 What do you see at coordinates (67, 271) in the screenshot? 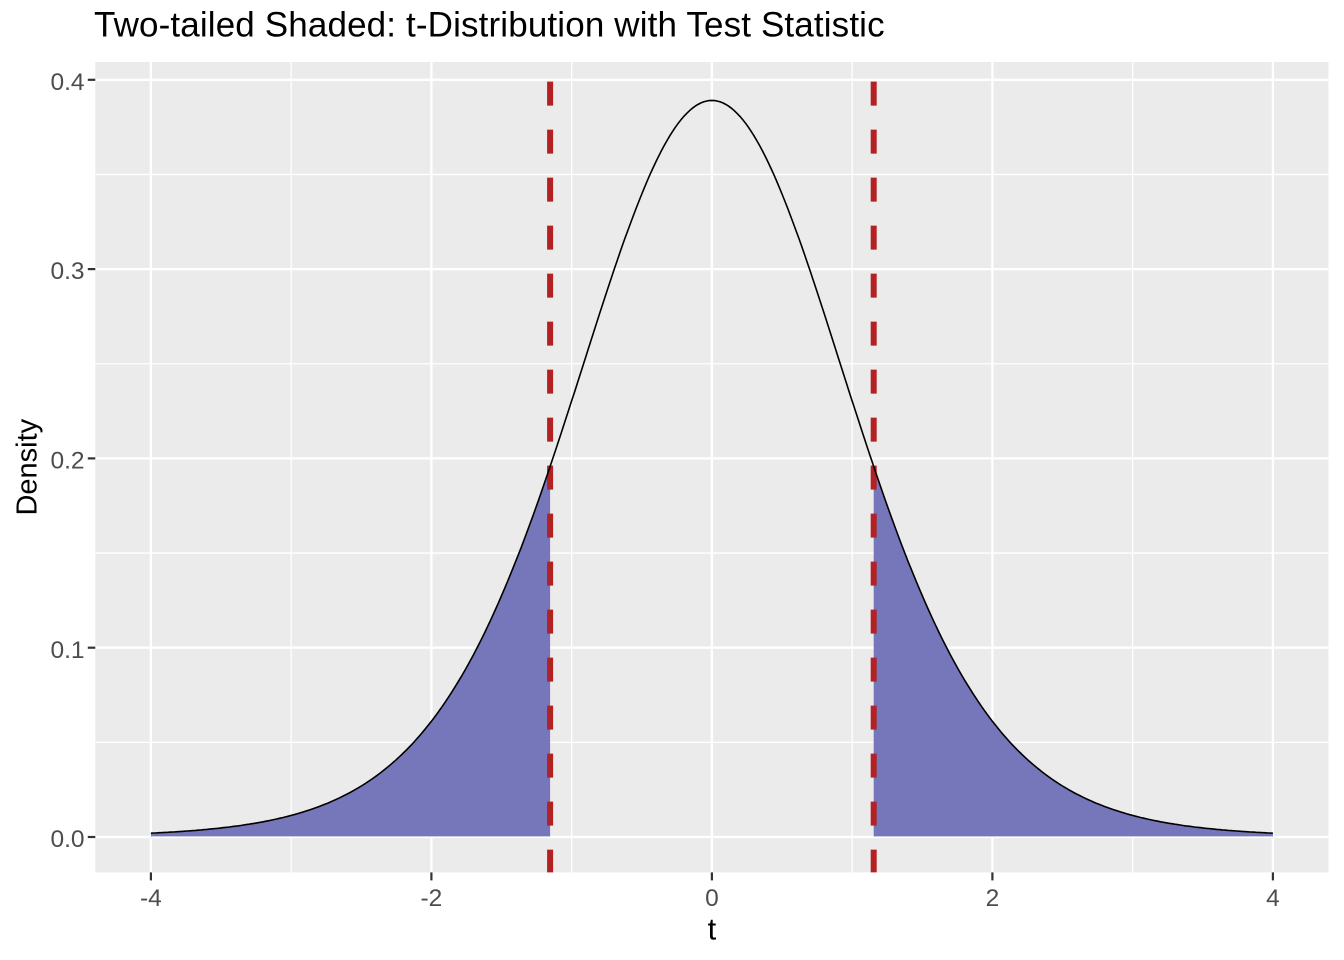
I see `svg-text: 0.3` at bounding box center [67, 271].